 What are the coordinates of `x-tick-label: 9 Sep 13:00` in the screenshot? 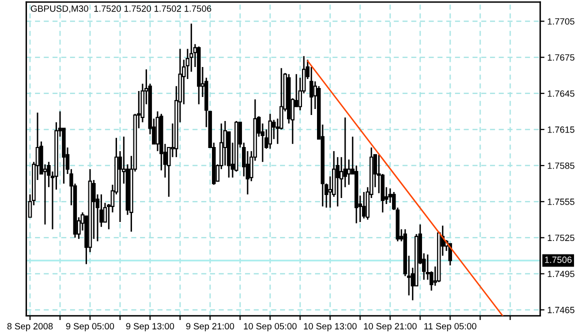 It's located at (150, 327).